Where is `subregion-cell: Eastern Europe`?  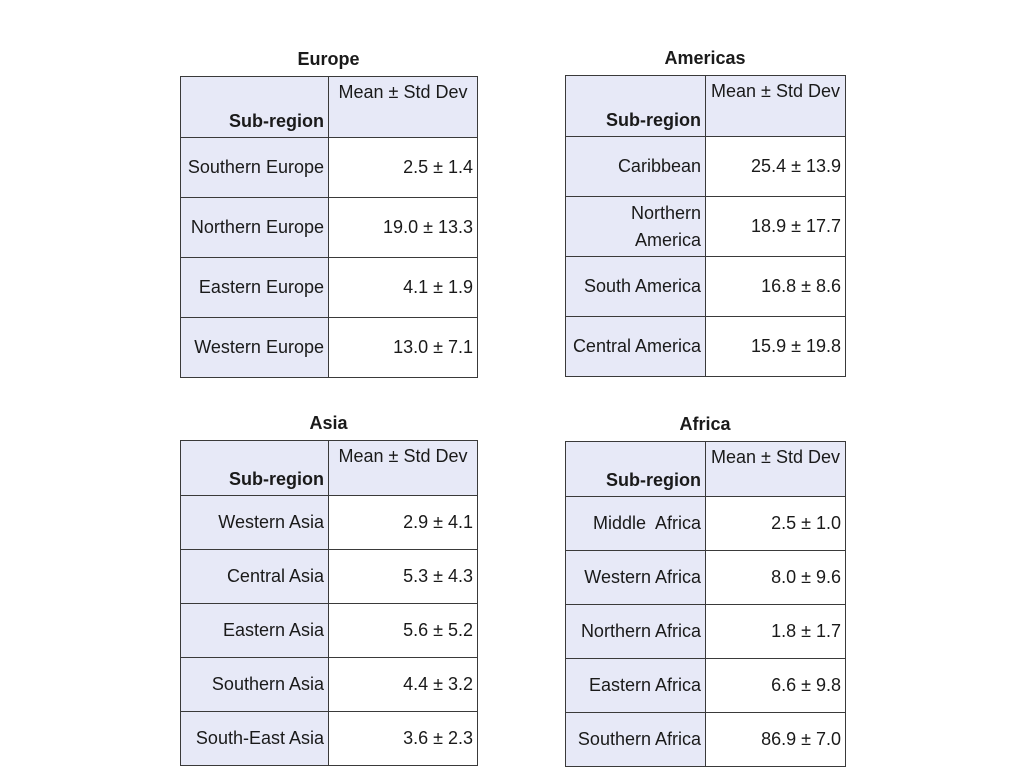
subregion-cell: Eastern Europe is located at coordinates (254, 287).